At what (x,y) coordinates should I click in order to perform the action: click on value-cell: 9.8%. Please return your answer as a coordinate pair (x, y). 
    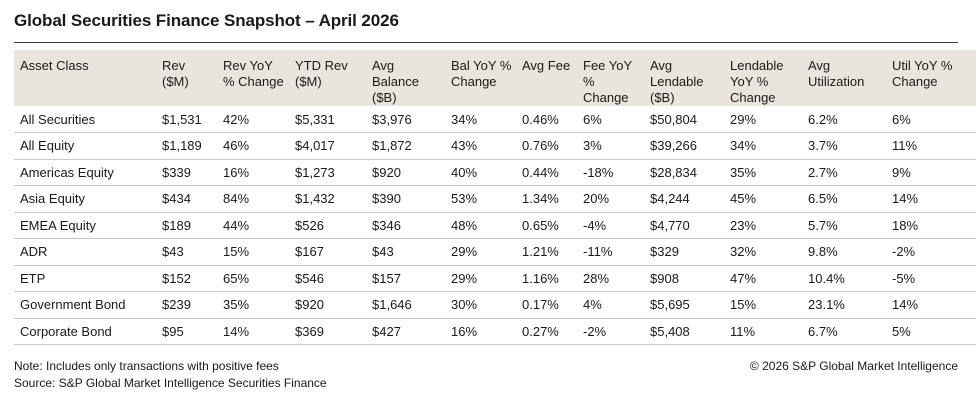
    Looking at the image, I should click on (844, 252).